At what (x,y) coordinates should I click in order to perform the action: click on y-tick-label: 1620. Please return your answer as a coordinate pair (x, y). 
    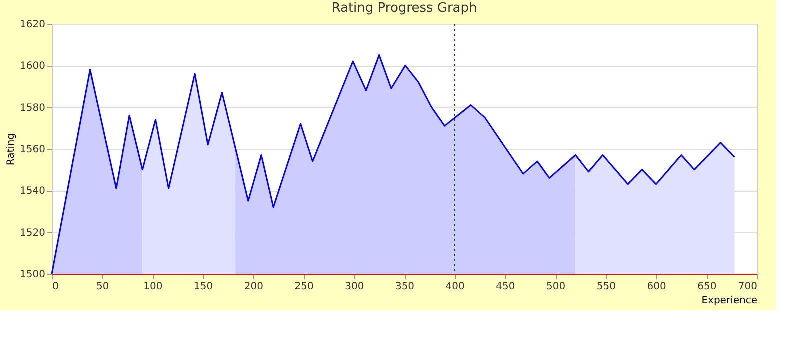
    Looking at the image, I should click on (33, 25).